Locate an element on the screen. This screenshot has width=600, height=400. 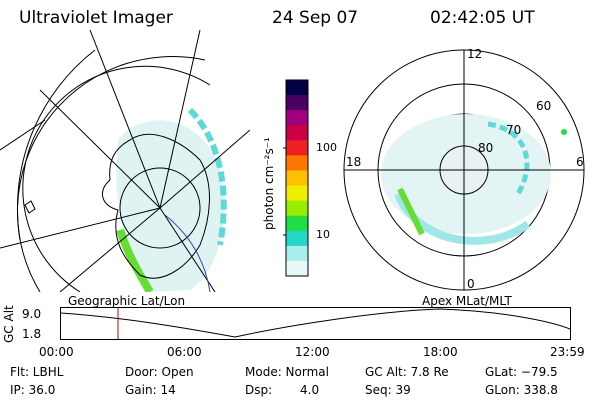
x-tick-2: 12:00 is located at coordinates (312, 352).